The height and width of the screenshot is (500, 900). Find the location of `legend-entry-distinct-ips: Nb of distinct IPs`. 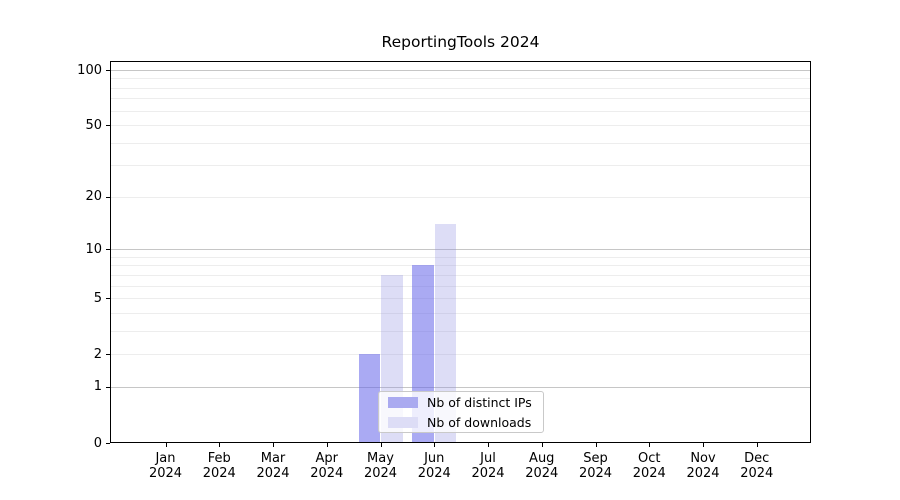

legend-entry-distinct-ips: Nb of distinct IPs is located at coordinates (461, 402).